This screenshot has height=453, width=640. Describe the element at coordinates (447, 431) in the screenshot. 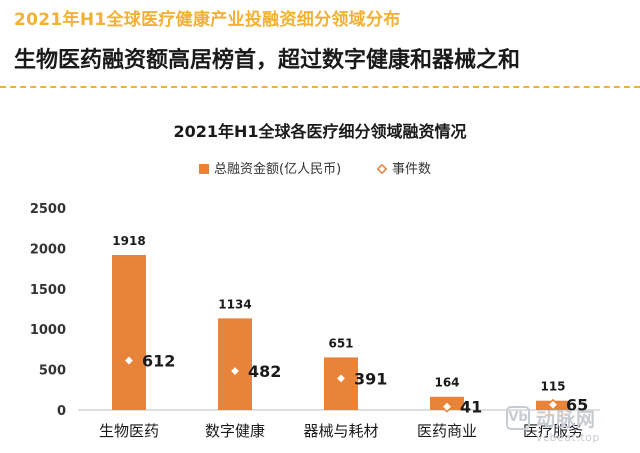

I see `x-tick-label: 医药商业` at that location.